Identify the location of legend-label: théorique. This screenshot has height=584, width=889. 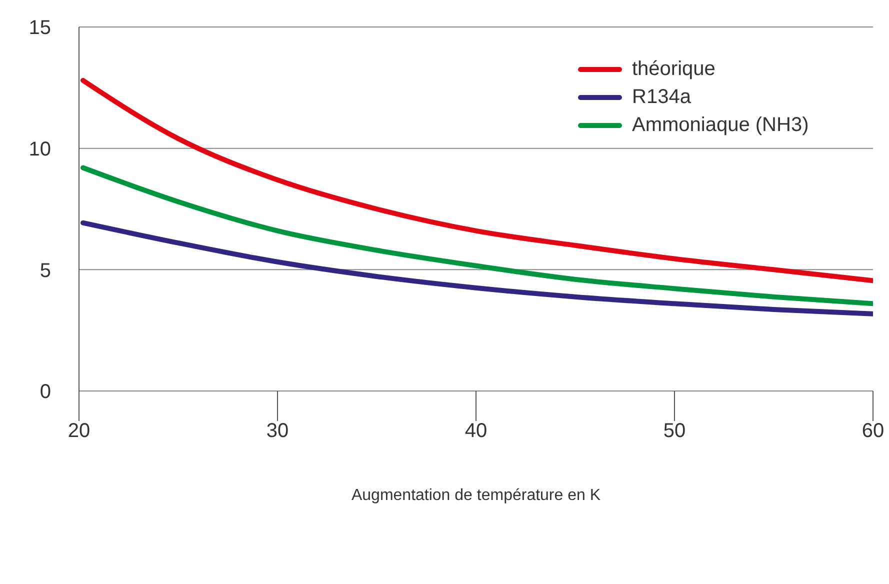
(674, 69).